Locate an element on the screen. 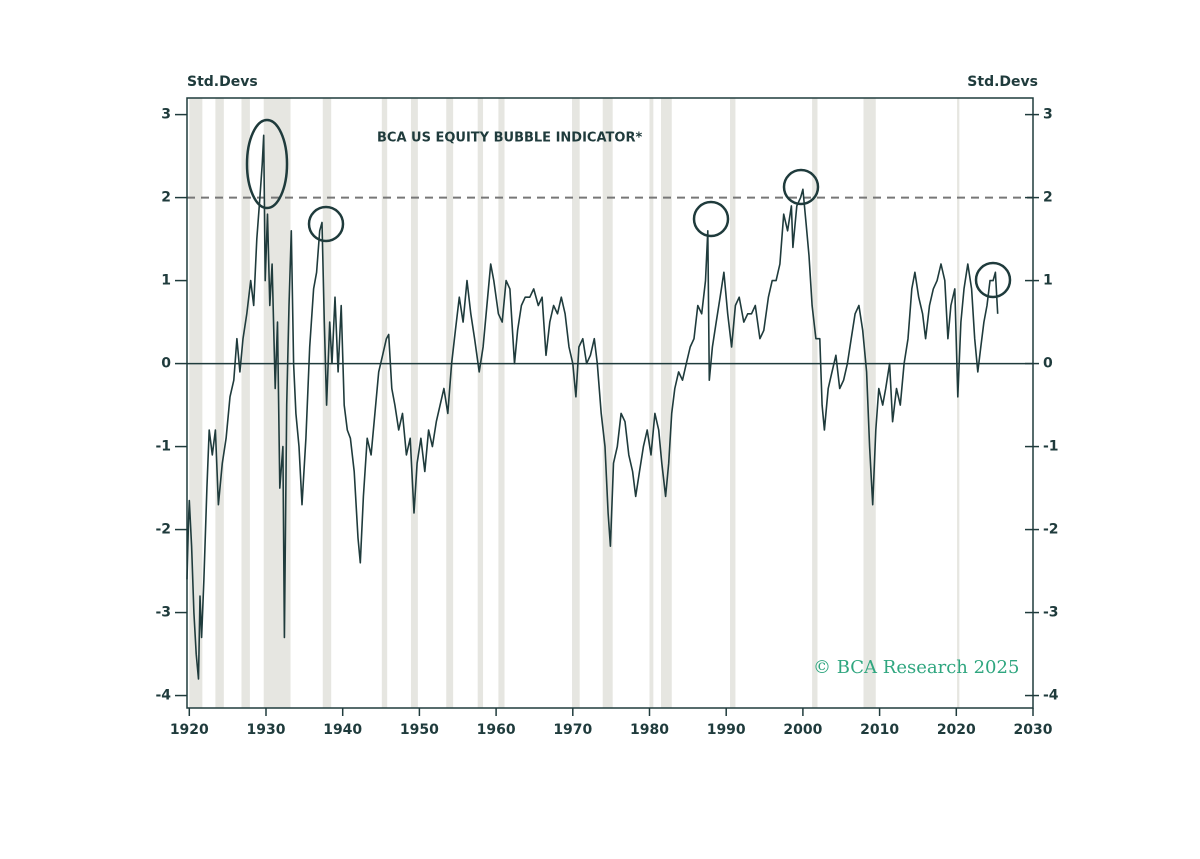 The image size is (1200, 859). y2-tick-label: -1 is located at coordinates (1051, 447).